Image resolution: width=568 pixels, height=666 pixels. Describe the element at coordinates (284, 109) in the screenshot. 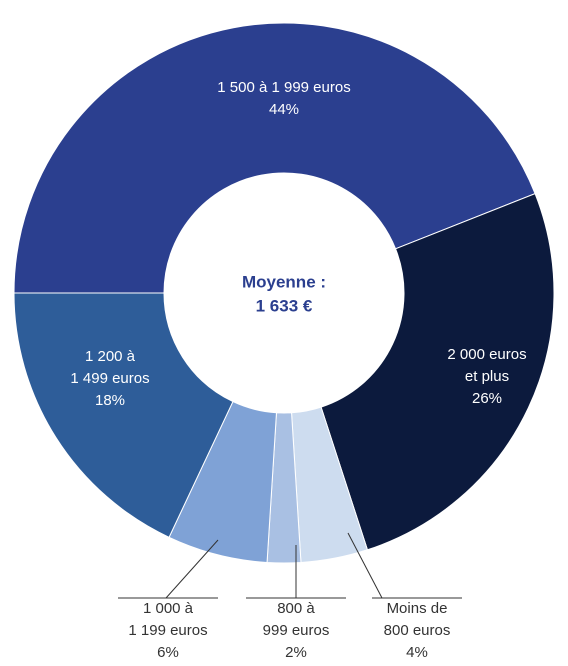

I see `value-label: 44%` at that location.